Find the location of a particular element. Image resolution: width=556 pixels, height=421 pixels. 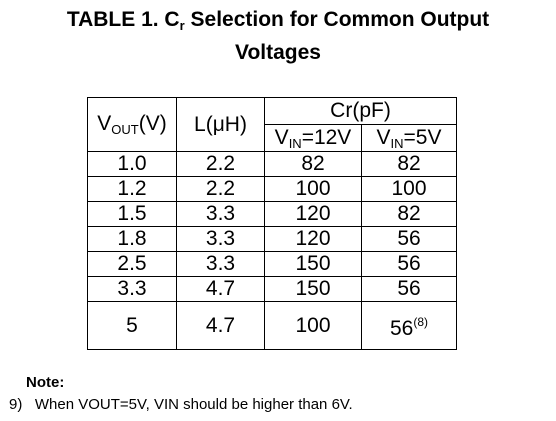

cell-cr5: 56(8) is located at coordinates (409, 325).